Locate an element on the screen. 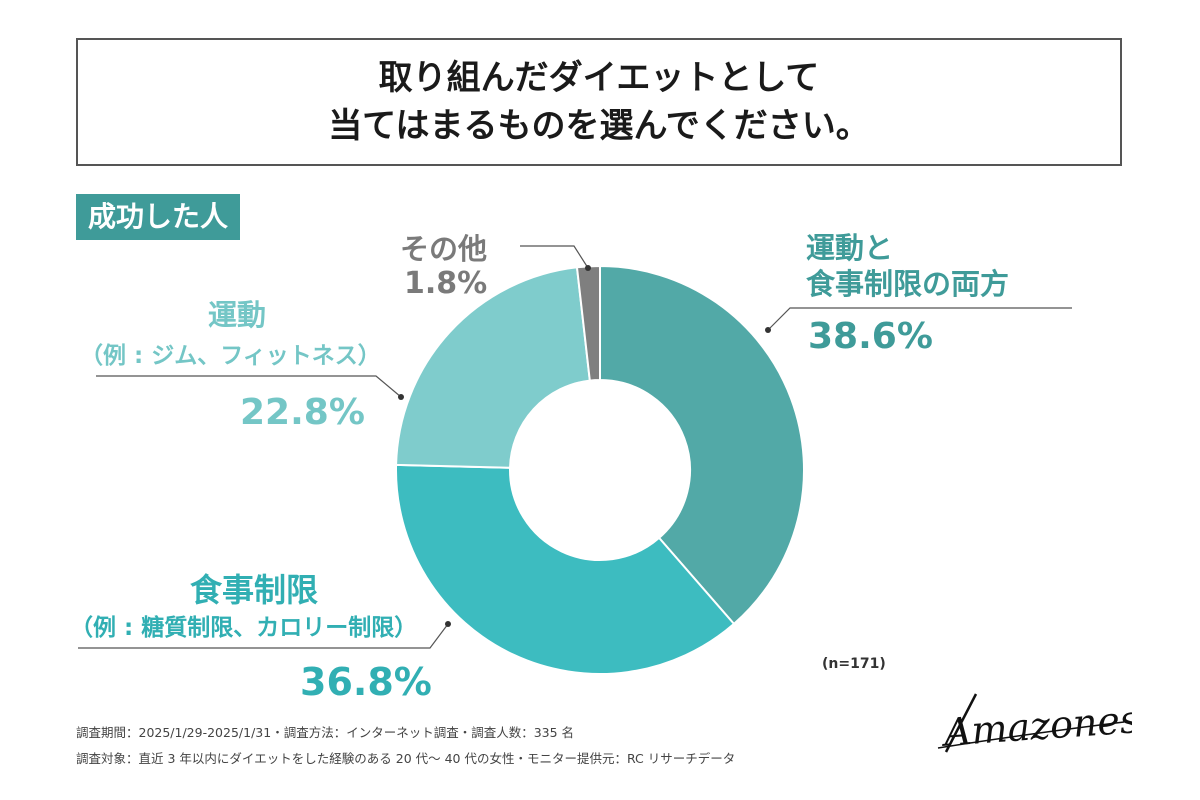 The image size is (1200, 800). leader-line-diet is located at coordinates (263, 636).